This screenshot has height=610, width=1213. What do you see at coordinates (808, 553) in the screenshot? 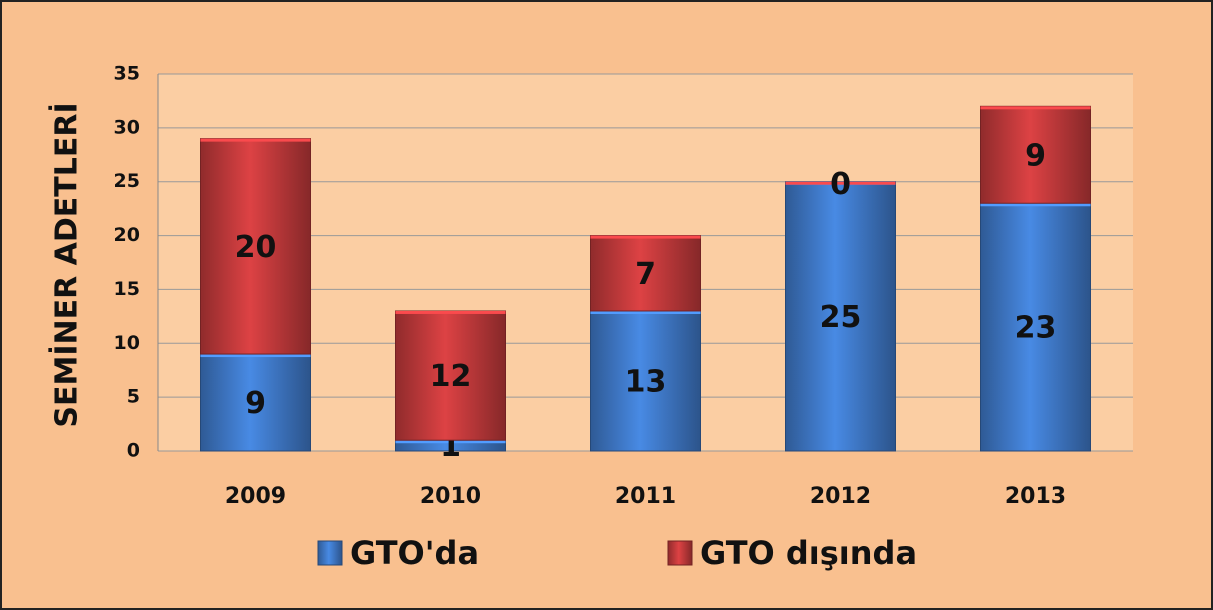
I see `legend-label: GTO dışında` at bounding box center [808, 553].